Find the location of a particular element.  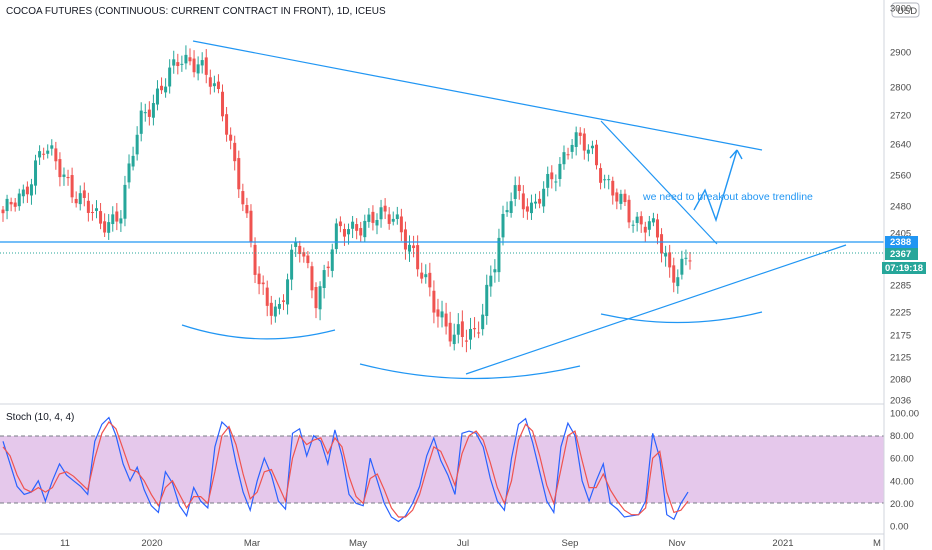

projection-arrow is located at coordinates (715, 186).